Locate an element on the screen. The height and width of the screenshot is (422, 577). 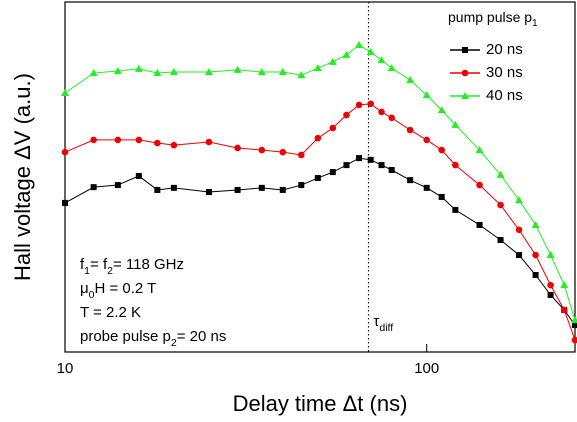
annotation-part: 1 is located at coordinates (87, 271).